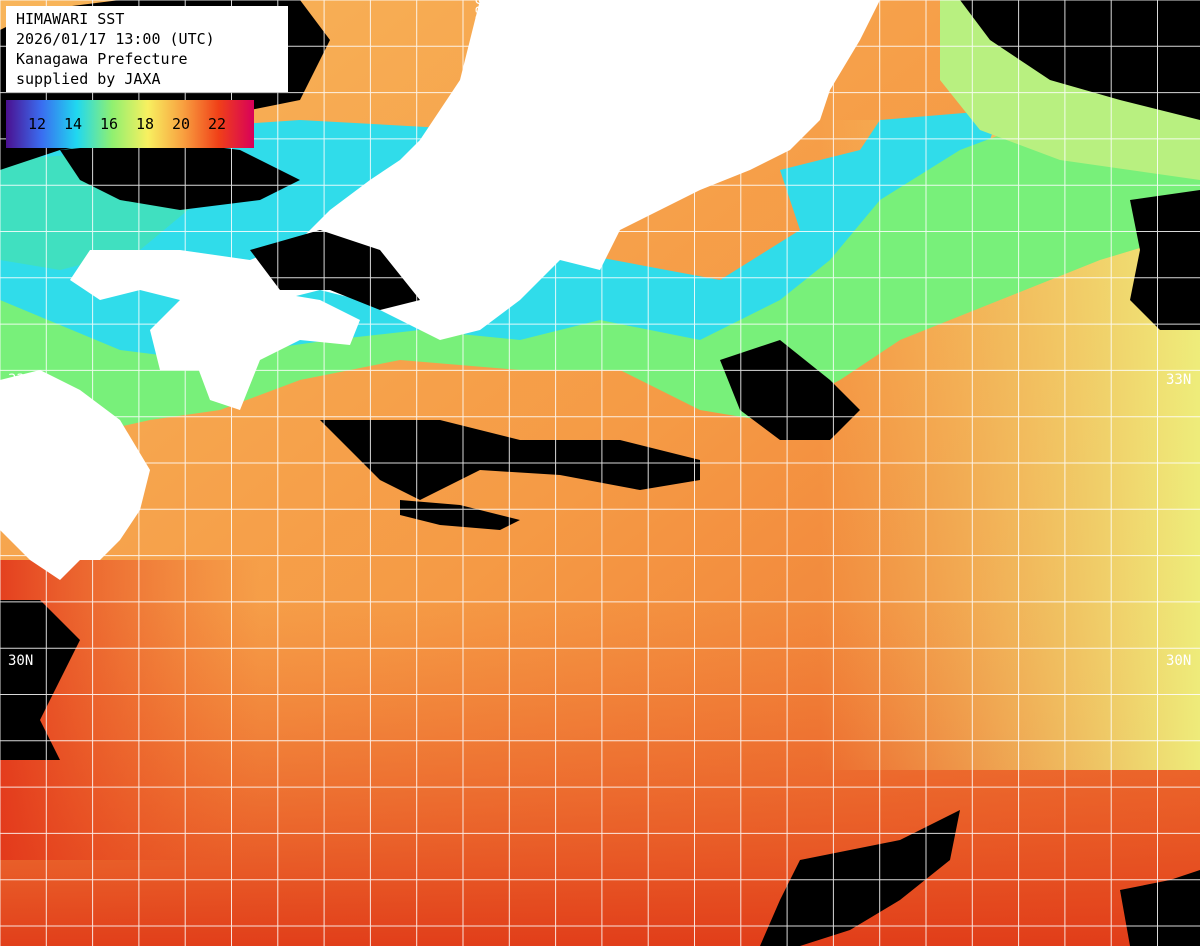 The width and height of the screenshot is (1200, 946). I want to click on legend-tick: 18, so click(145, 124).